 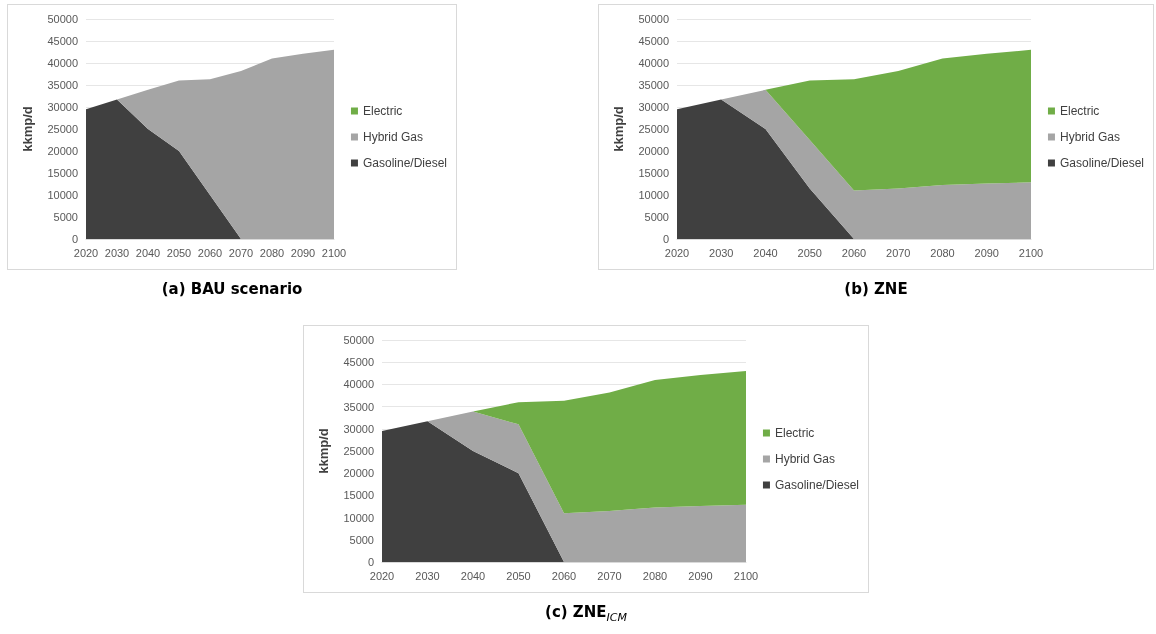 I want to click on text: (c) ZNE$_{ICM}$, so click(x=586, y=613).